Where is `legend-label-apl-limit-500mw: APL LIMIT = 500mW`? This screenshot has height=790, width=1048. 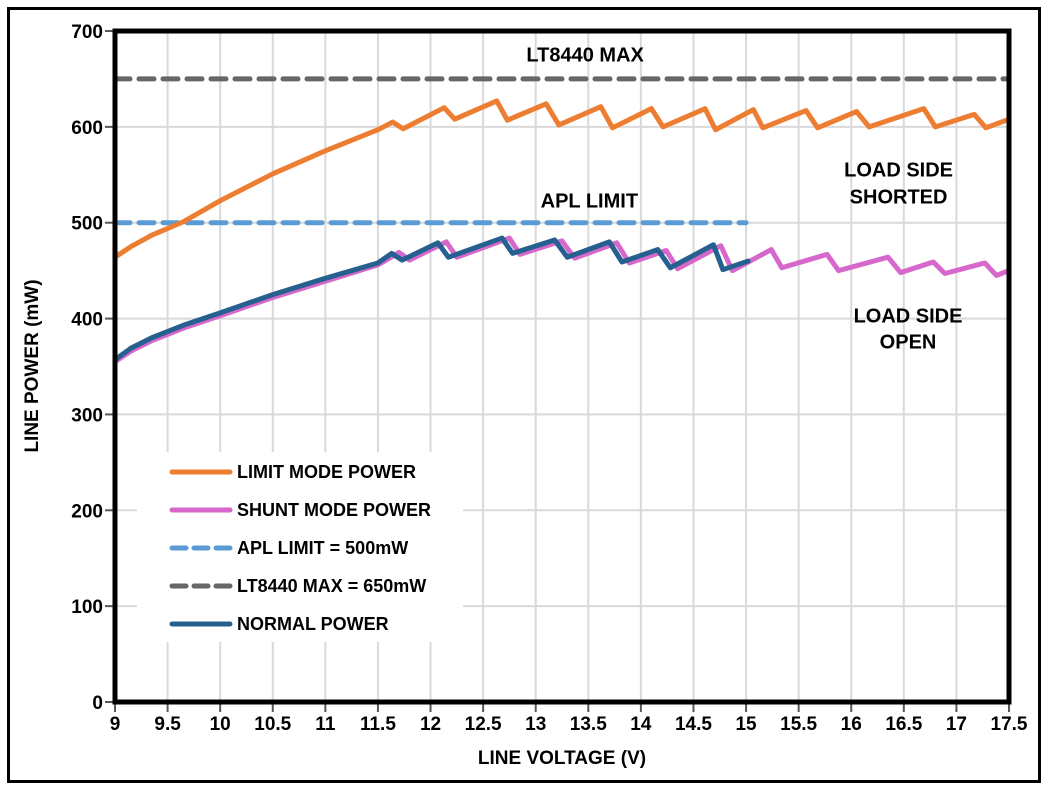
legend-label-apl-limit-500mw: APL LIMIT = 500mW is located at coordinates (322, 548).